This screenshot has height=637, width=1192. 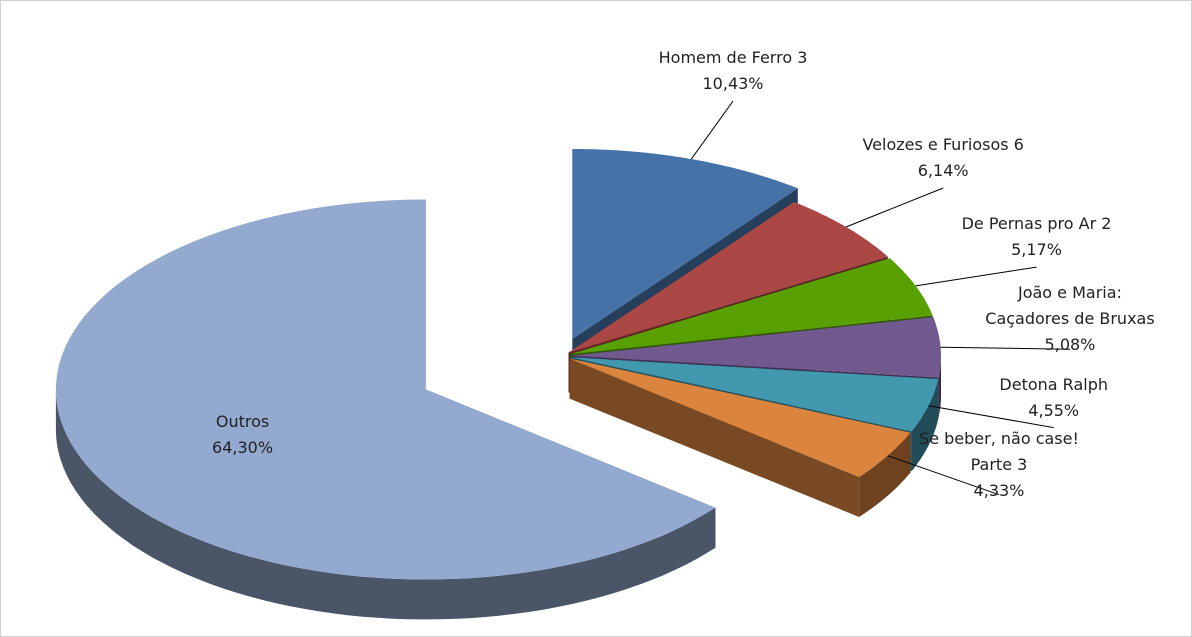 What do you see at coordinates (1054, 410) in the screenshot?
I see `value-label: 4,55%` at bounding box center [1054, 410].